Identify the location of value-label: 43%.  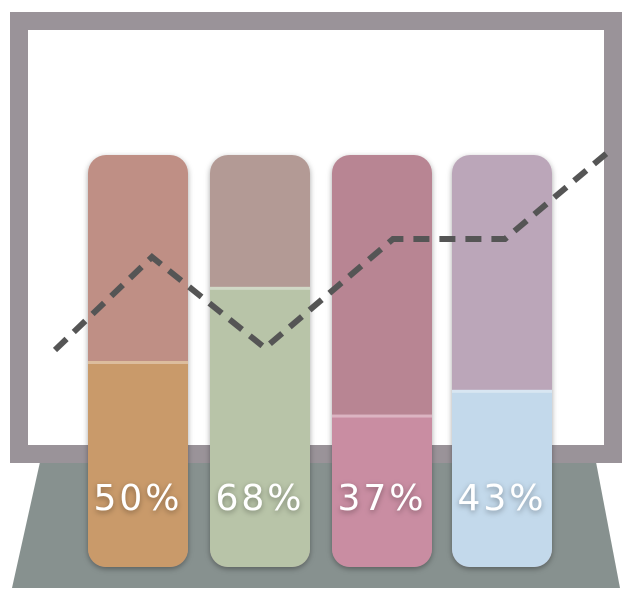
(501, 498).